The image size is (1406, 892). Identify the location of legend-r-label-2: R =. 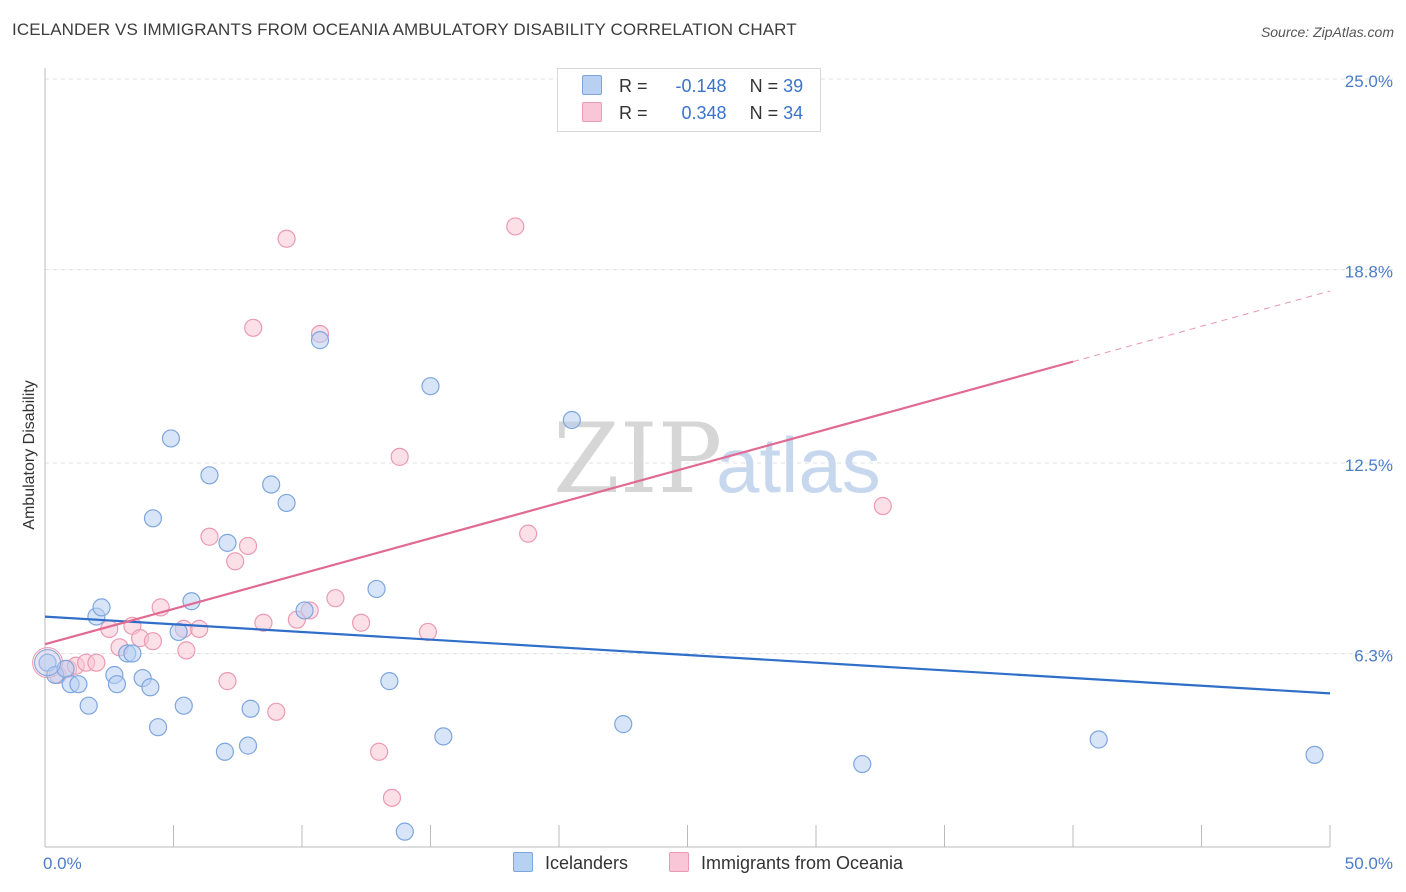
(633, 113).